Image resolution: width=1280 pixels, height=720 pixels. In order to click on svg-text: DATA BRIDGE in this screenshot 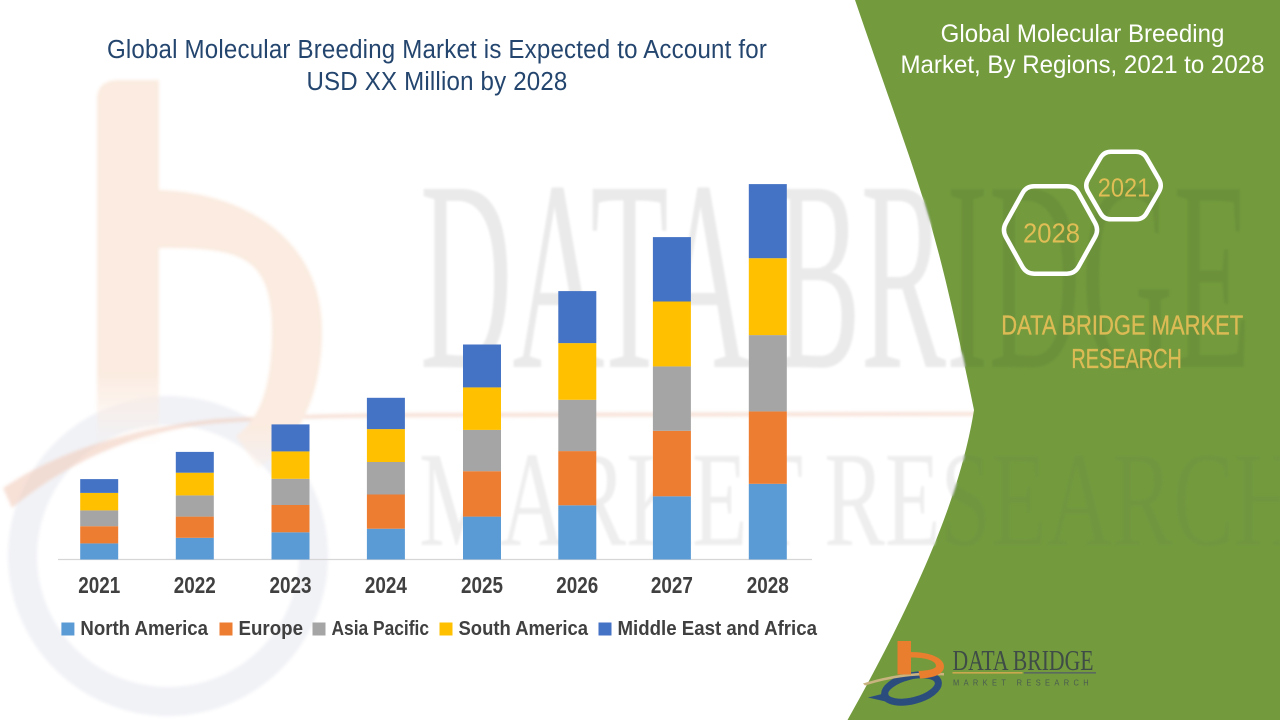, I will do `click(1023, 661)`.